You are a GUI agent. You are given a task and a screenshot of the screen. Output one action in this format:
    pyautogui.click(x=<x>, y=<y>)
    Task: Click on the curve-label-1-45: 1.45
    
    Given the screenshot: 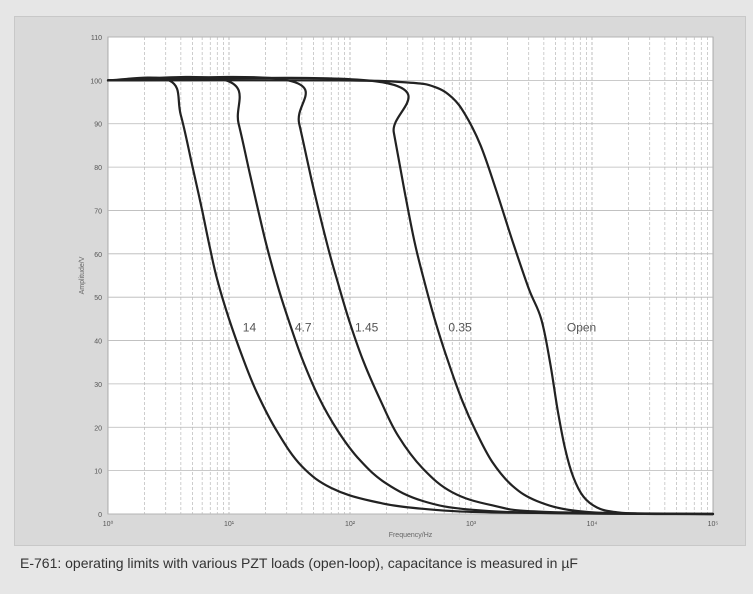 What is the action you would take?
    pyautogui.click(x=367, y=328)
    